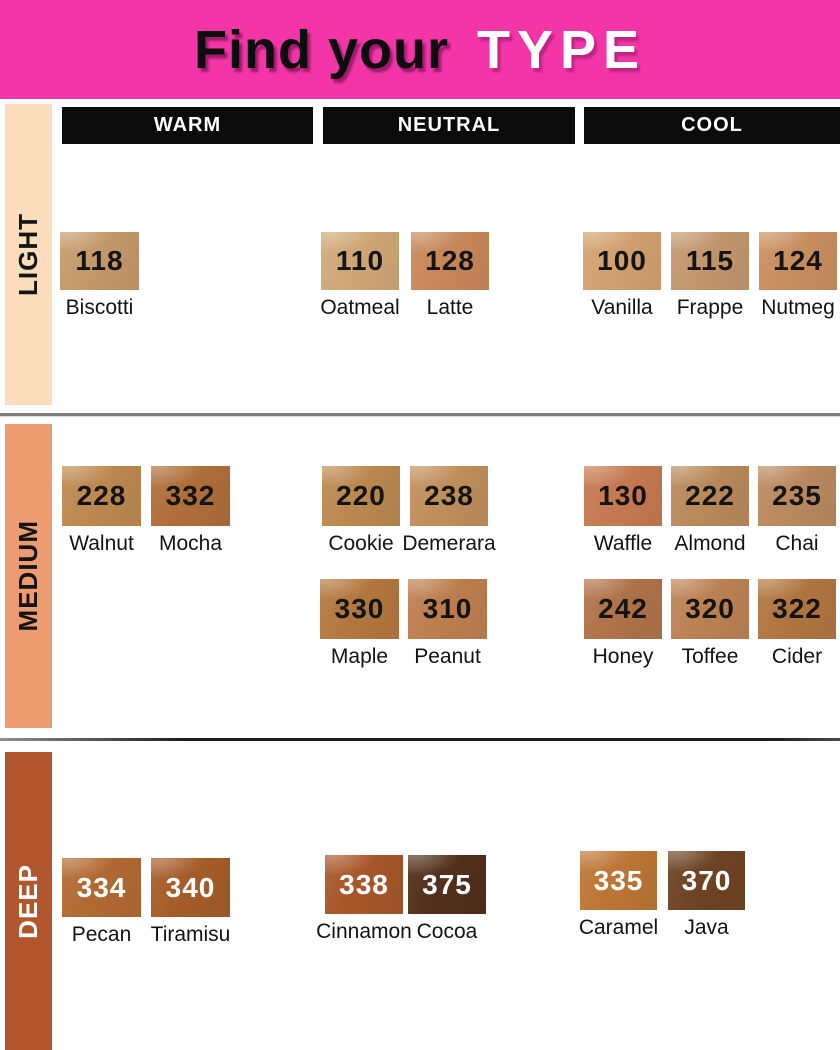 This screenshot has width=840, height=1050. Describe the element at coordinates (623, 543) in the screenshot. I see `shade-name: Waffle` at that location.